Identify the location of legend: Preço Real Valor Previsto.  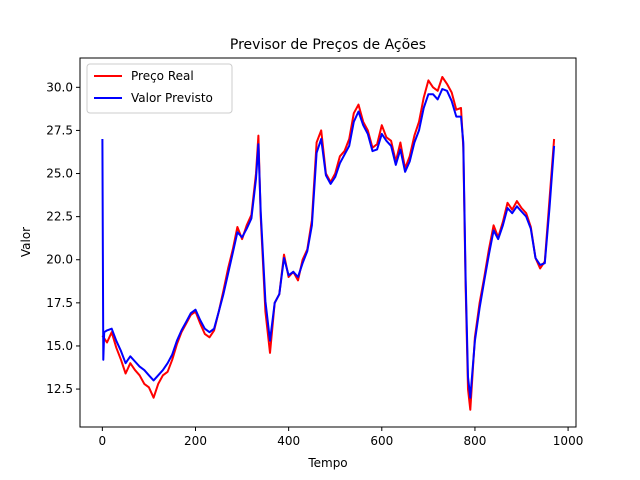
(159, 88).